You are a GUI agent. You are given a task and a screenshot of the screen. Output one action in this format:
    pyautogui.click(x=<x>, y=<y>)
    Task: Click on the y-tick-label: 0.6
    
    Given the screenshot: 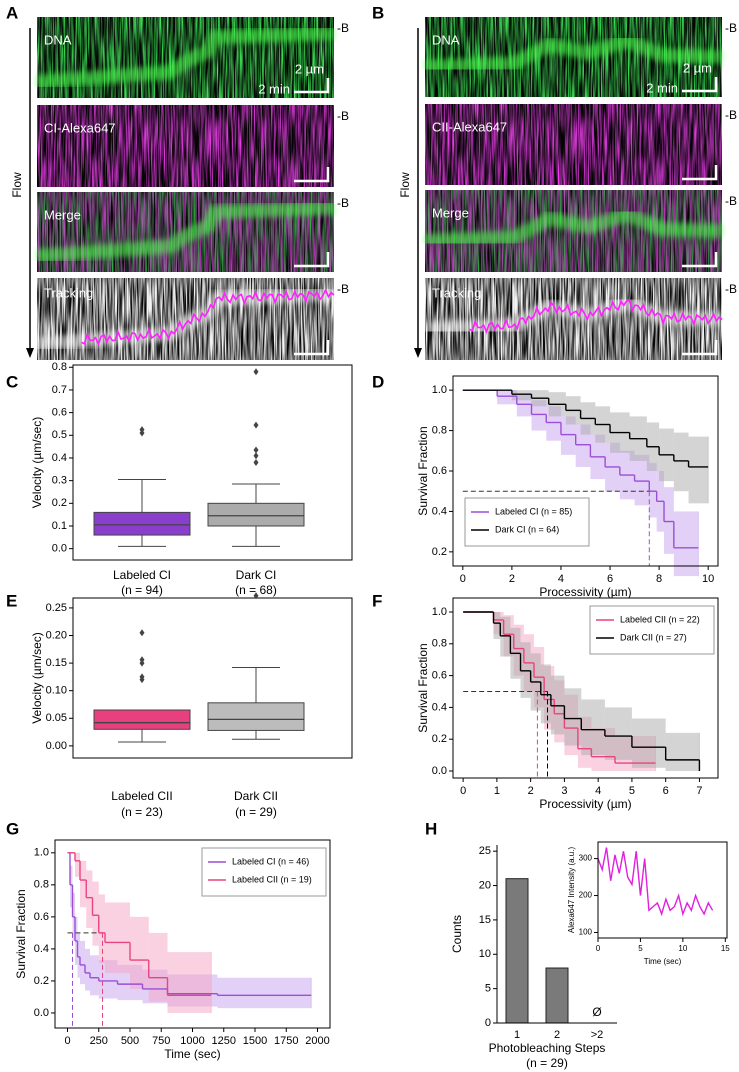 What is the action you would take?
    pyautogui.click(x=59, y=413)
    